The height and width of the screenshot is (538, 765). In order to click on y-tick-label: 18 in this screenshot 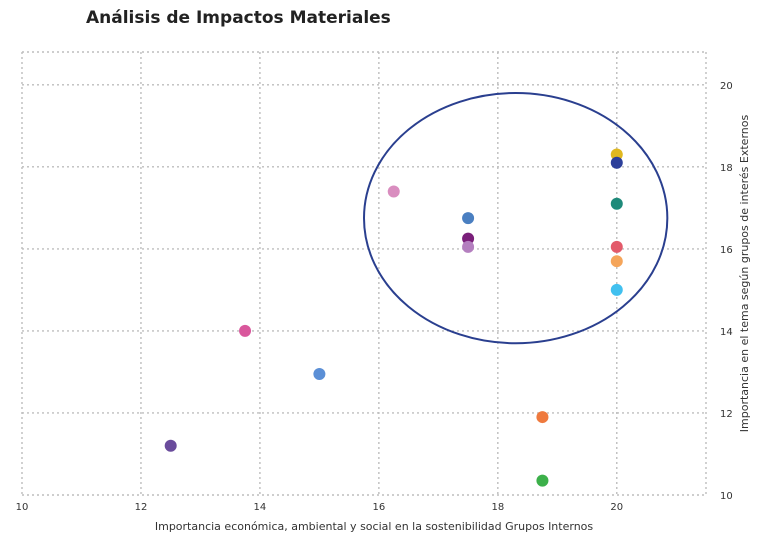, I will do `click(726, 168)`.